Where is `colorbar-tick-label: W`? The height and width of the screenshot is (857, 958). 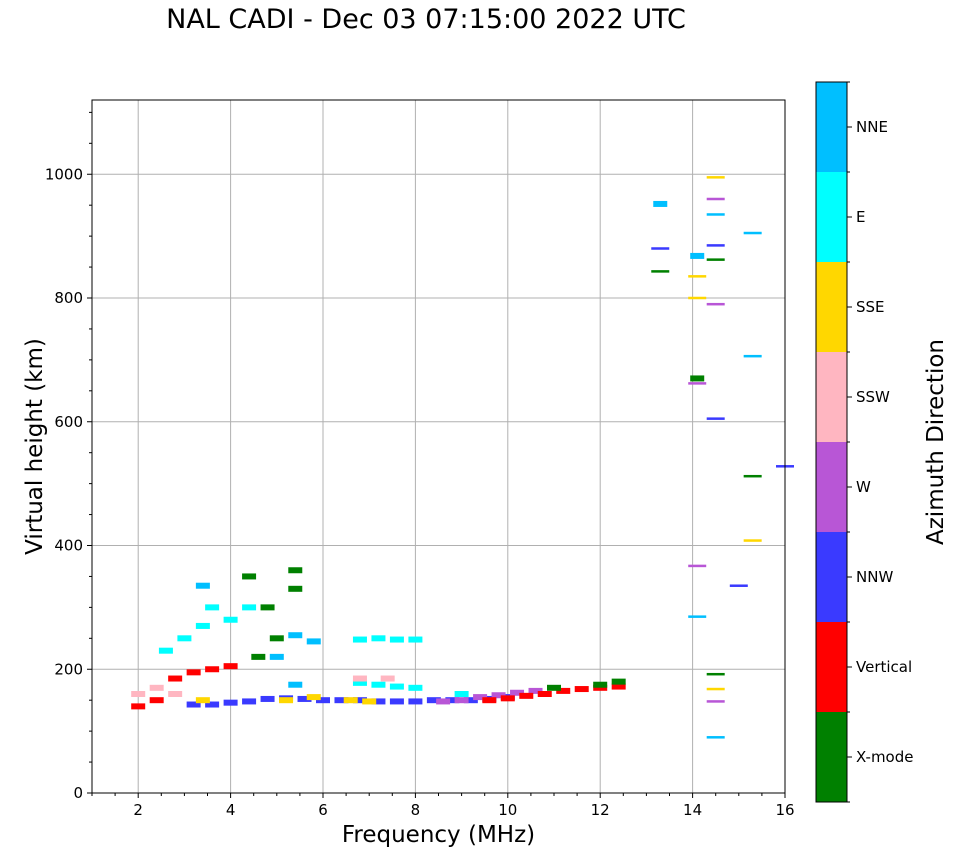
colorbar-tick-label: W is located at coordinates (863, 487).